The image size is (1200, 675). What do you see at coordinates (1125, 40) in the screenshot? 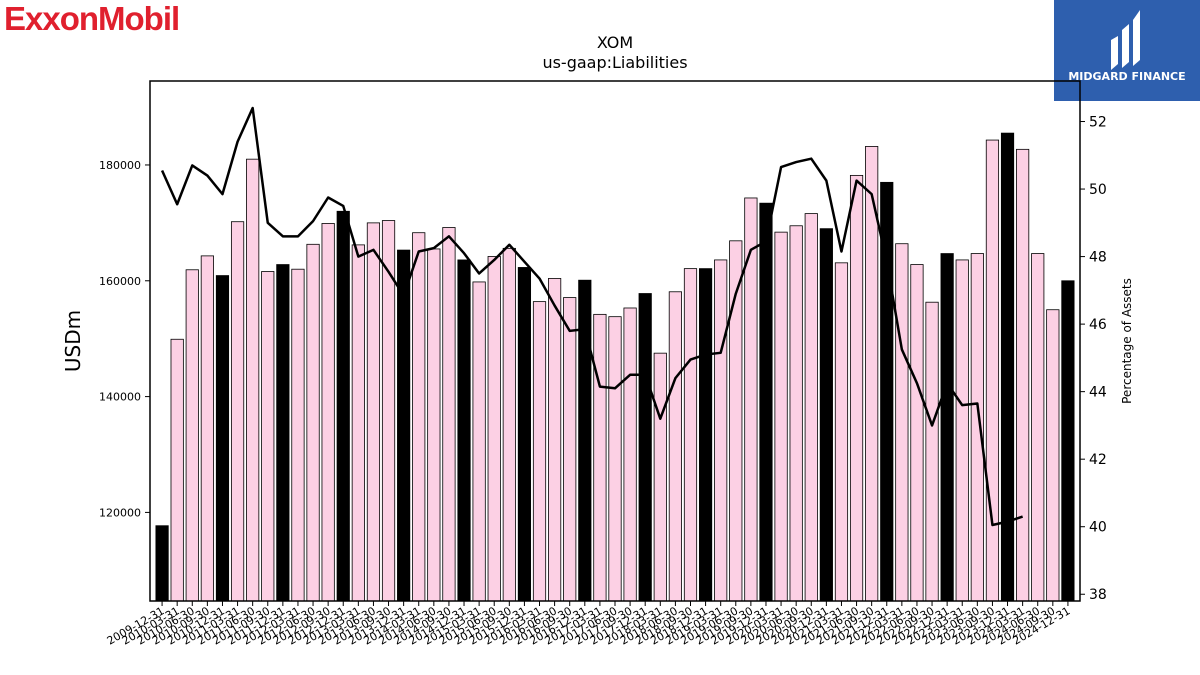
I see `midgard-logo-icon` at bounding box center [1125, 40].